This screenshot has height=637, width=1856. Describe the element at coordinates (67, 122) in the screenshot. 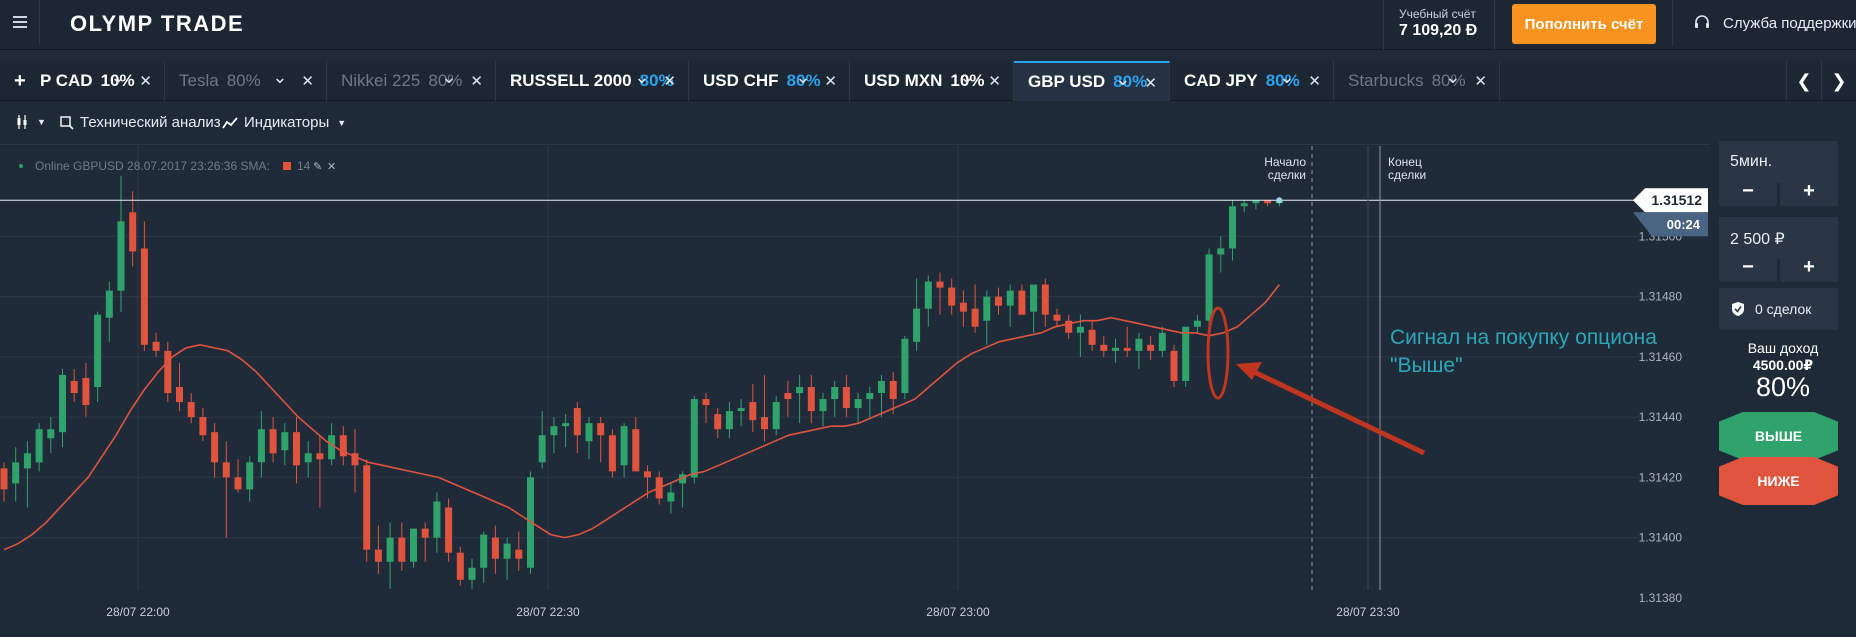

I see `magnifier-chart-icon` at that location.